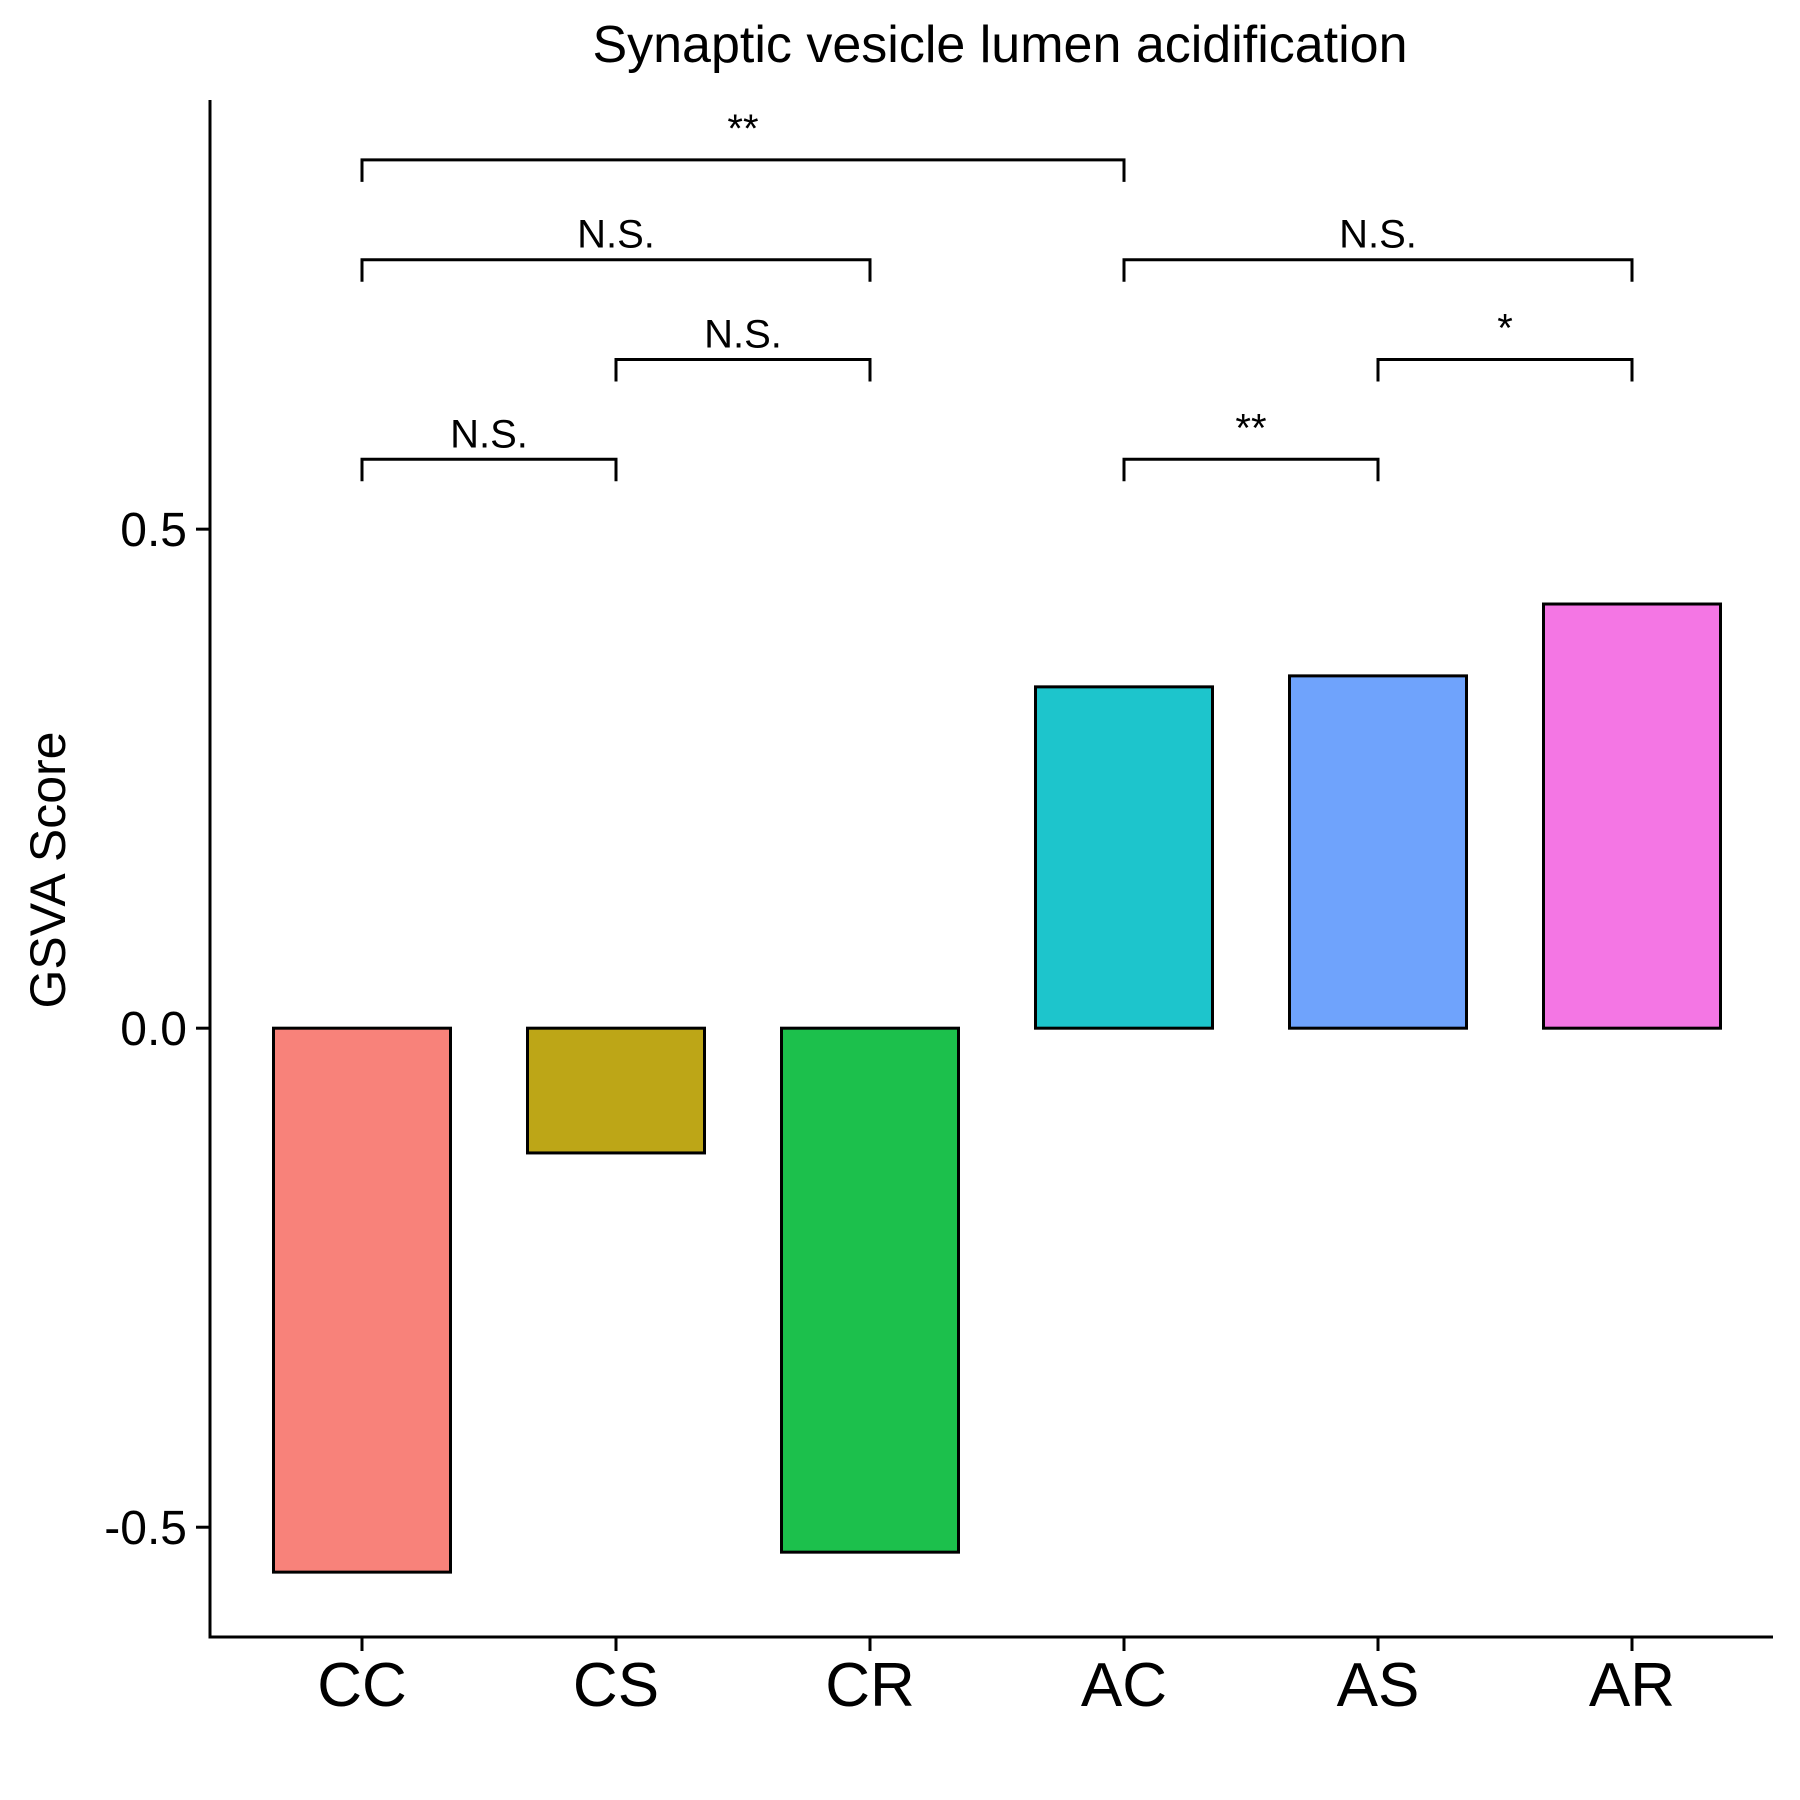 This screenshot has height=1800, width=1800. I want to click on y-axis-ticks: -0.5 0.0 0.5, so click(157, 1029).